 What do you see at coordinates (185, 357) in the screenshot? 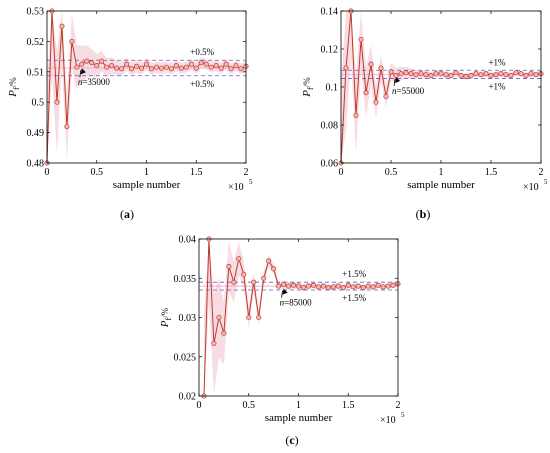
I see `y-tick-label: 0.025` at bounding box center [185, 357].